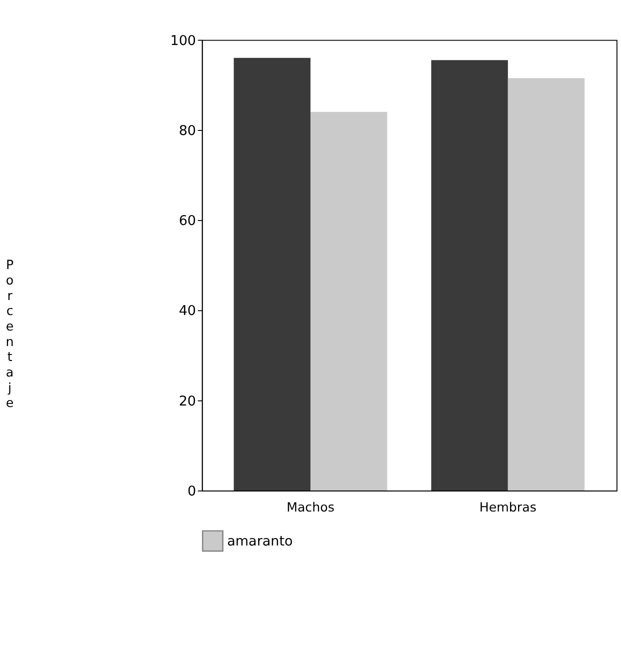 Image resolution: width=621 pixels, height=661 pixels. I want to click on y-tick-label: 0, so click(191, 491).